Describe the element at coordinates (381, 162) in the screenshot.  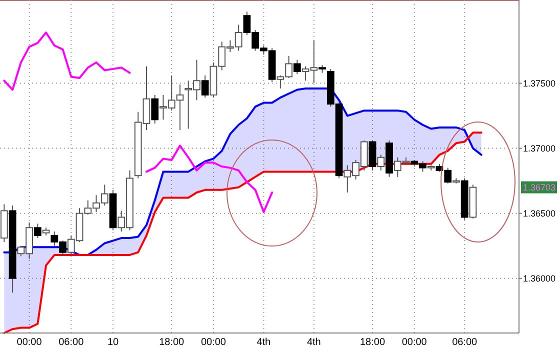
I see `candlestick` at that location.